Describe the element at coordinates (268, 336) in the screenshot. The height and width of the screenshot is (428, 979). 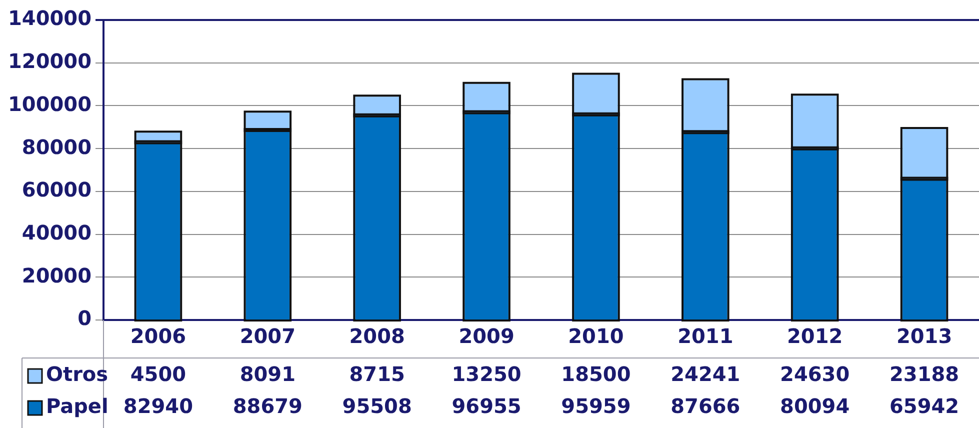
I see `x-tick-label: 2007` at that location.